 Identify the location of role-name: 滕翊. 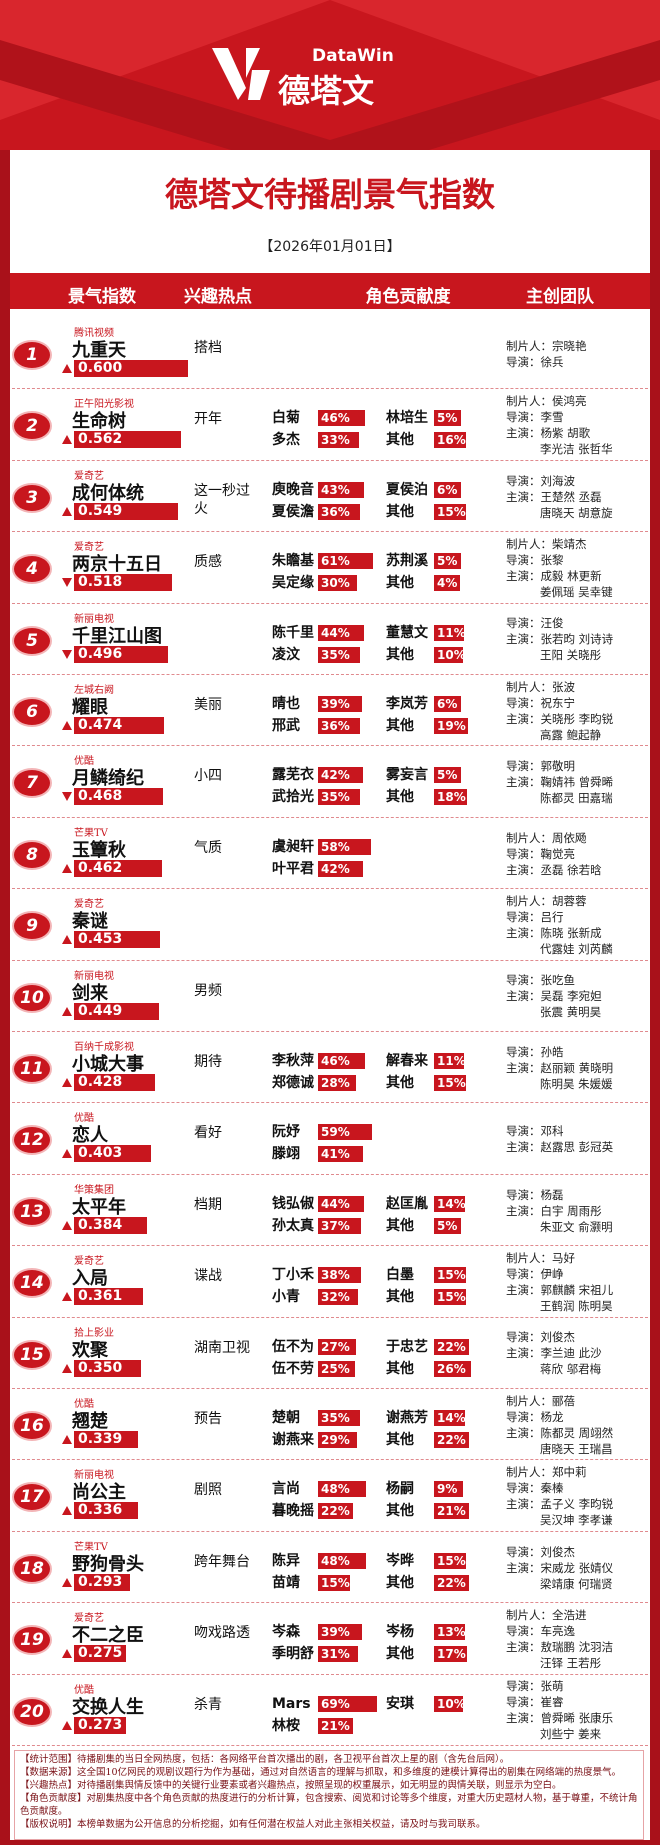
(286, 1154).